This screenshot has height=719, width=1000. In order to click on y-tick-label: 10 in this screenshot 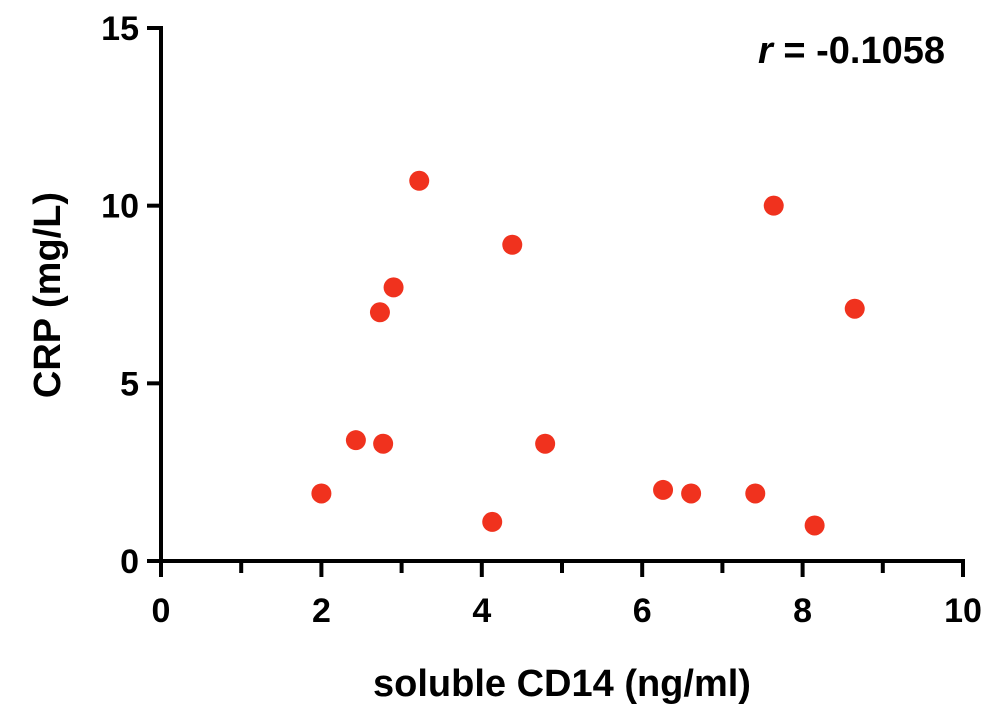, I will do `click(120, 207)`.